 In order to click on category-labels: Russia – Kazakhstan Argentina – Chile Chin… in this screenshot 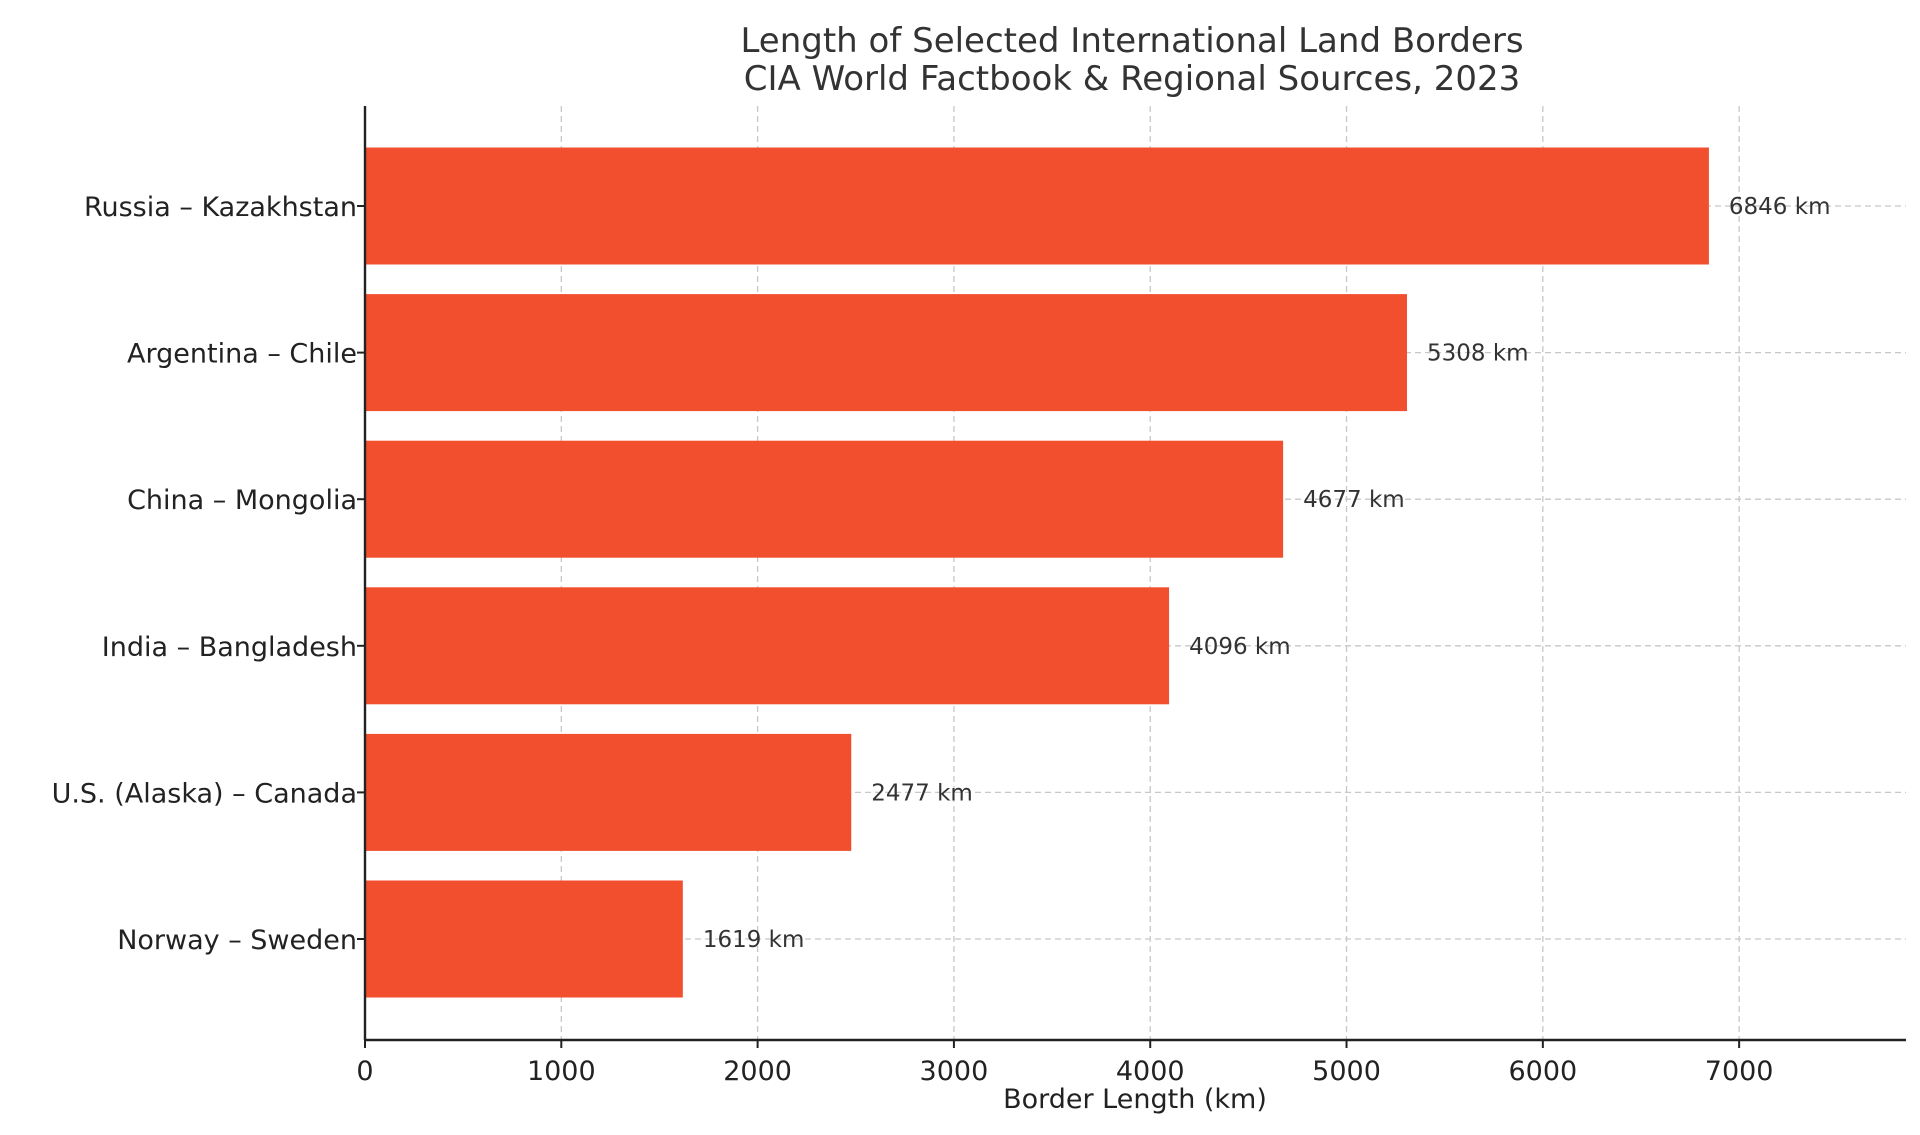, I will do `click(204, 574)`.